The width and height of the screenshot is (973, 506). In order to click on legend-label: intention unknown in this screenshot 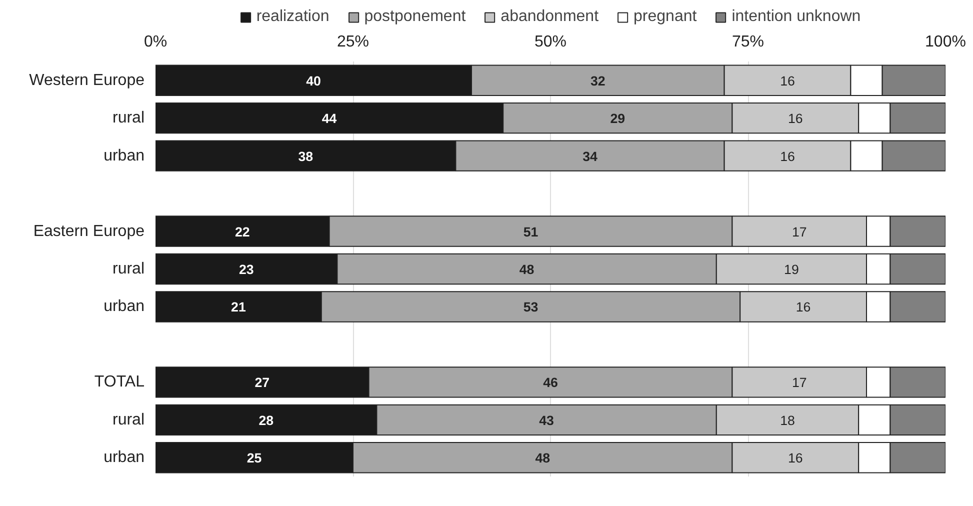, I will do `click(796, 17)`.